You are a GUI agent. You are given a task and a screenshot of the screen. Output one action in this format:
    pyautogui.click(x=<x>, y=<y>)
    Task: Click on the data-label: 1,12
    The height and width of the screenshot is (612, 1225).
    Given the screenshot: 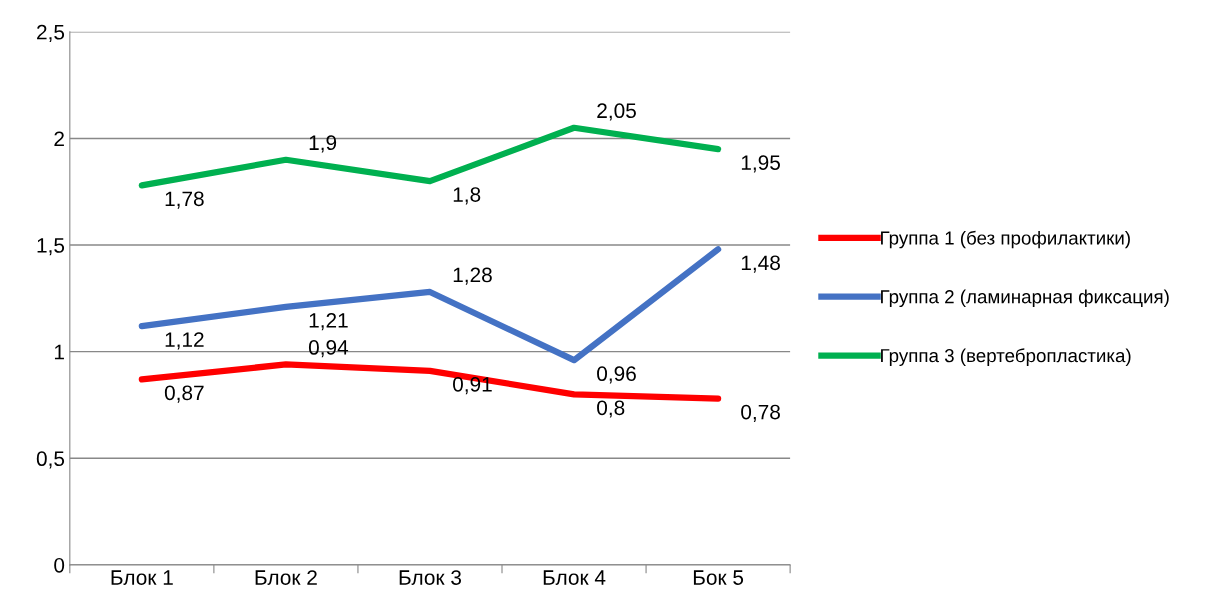 What is the action you would take?
    pyautogui.click(x=184, y=341)
    